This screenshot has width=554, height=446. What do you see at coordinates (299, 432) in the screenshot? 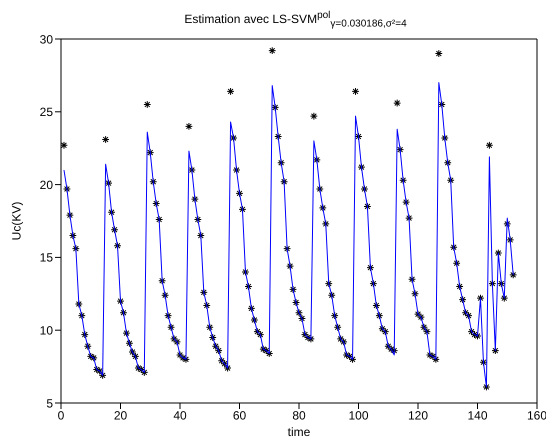
I see `x-axis-title: time` at bounding box center [299, 432].